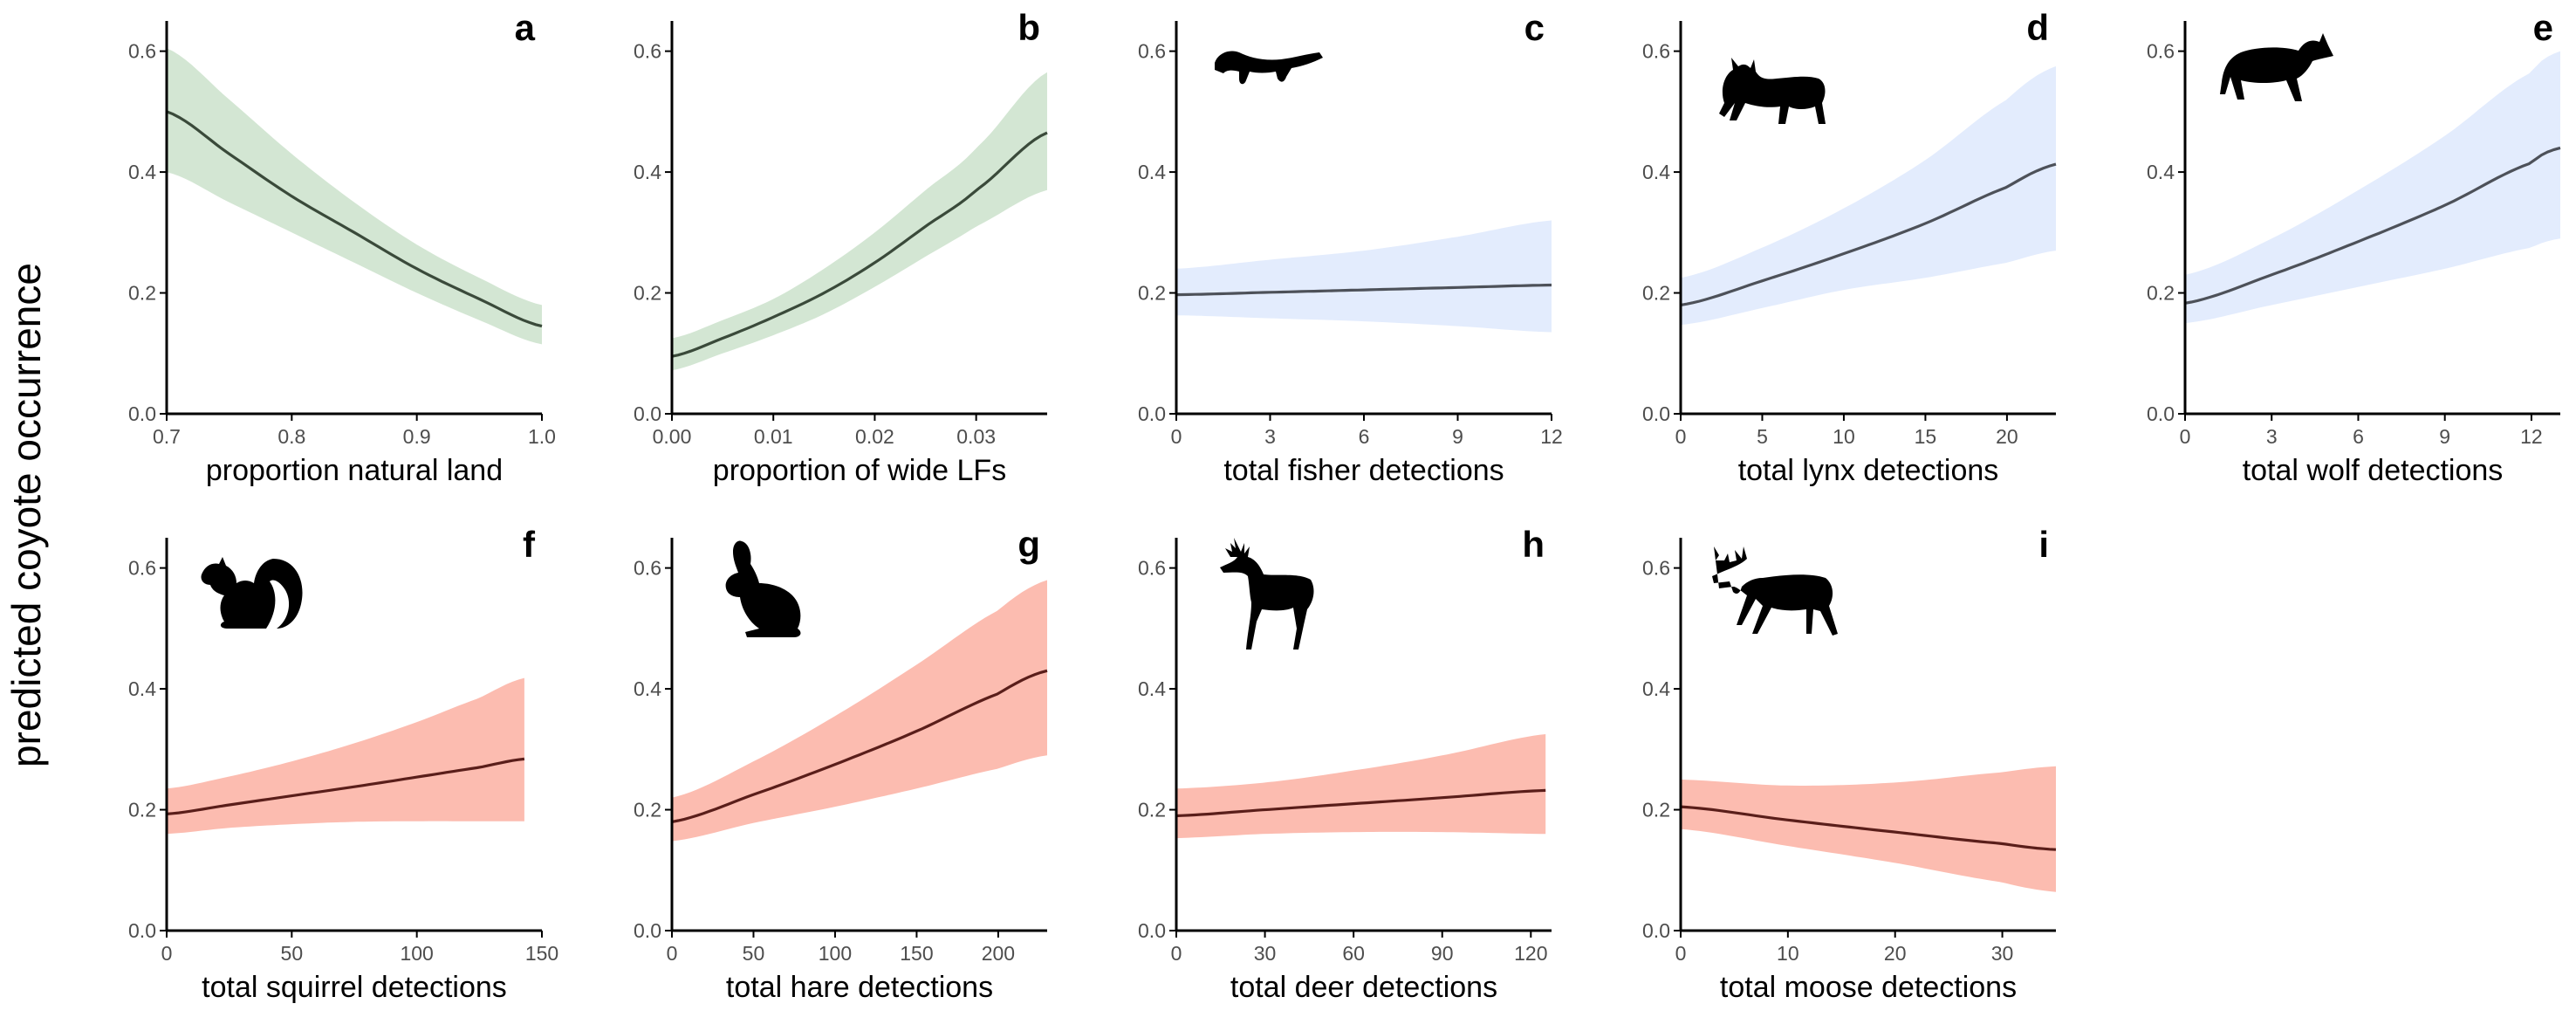 This screenshot has height=1031, width=2576. What do you see at coordinates (1265, 953) in the screenshot?
I see `x-tick-label-h: 30` at bounding box center [1265, 953].